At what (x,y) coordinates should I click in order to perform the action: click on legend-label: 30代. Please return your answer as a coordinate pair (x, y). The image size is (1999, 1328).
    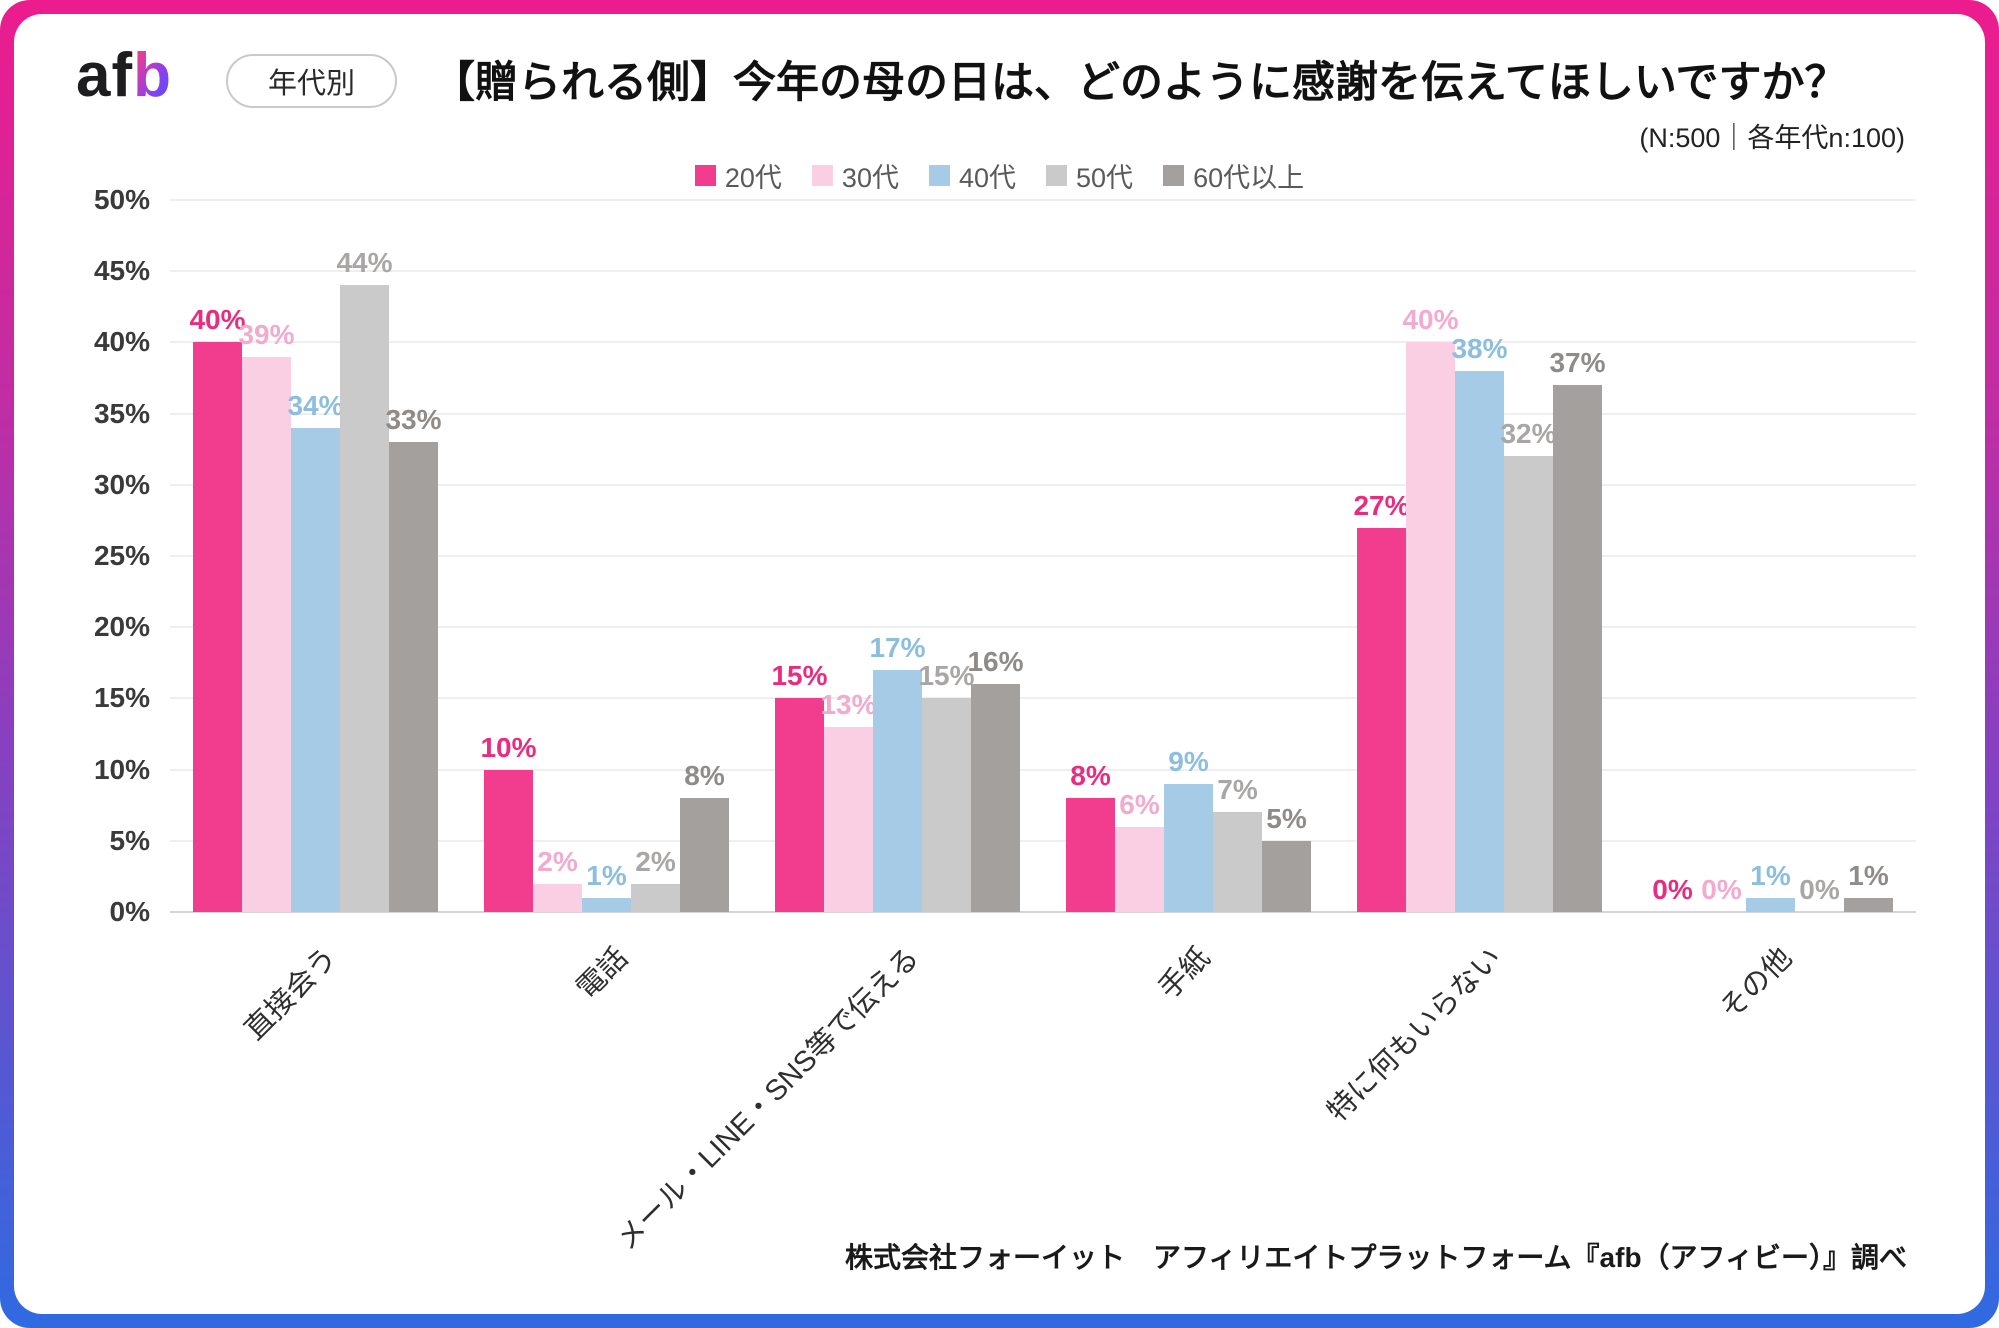
    Looking at the image, I should click on (870, 178).